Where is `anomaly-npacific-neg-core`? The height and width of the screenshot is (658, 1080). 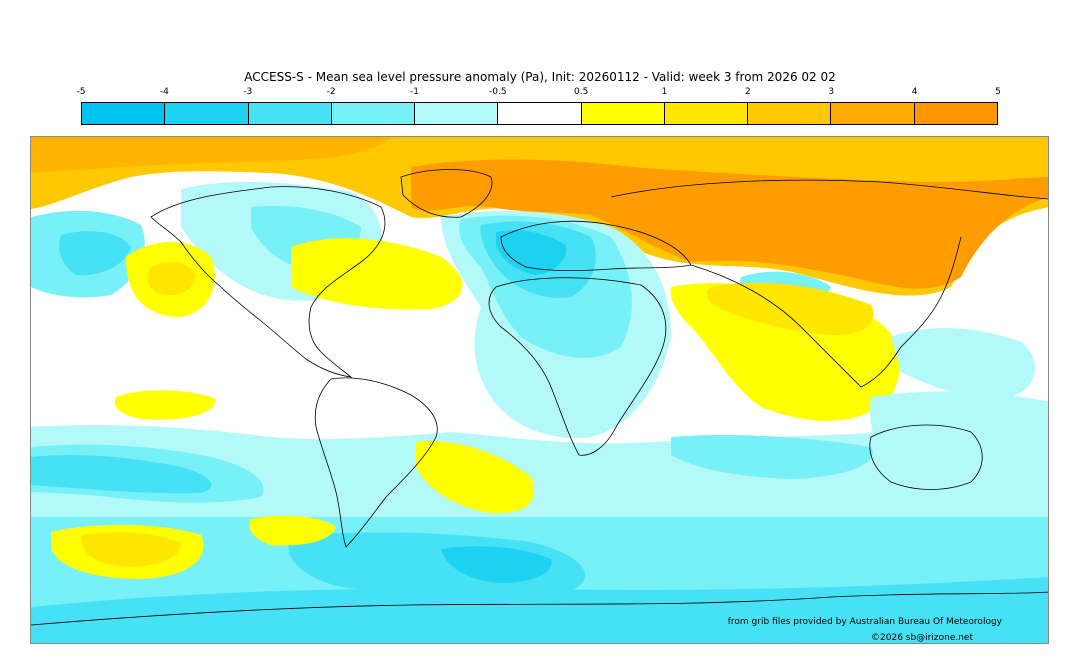
anomaly-npacific-neg-core is located at coordinates (95, 253).